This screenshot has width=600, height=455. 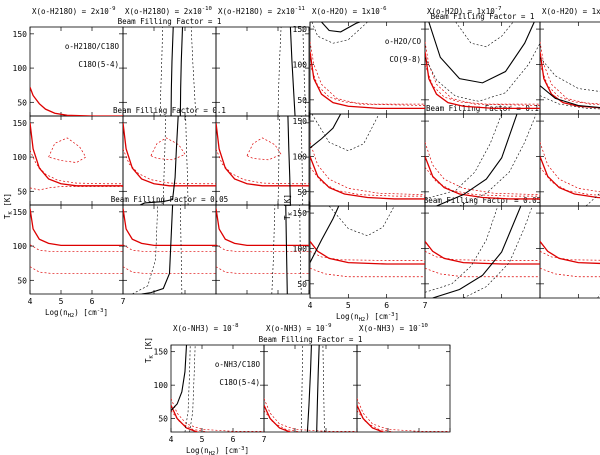 I want to click on panel-frame-g0-r0-c1, so click(x=169, y=71).